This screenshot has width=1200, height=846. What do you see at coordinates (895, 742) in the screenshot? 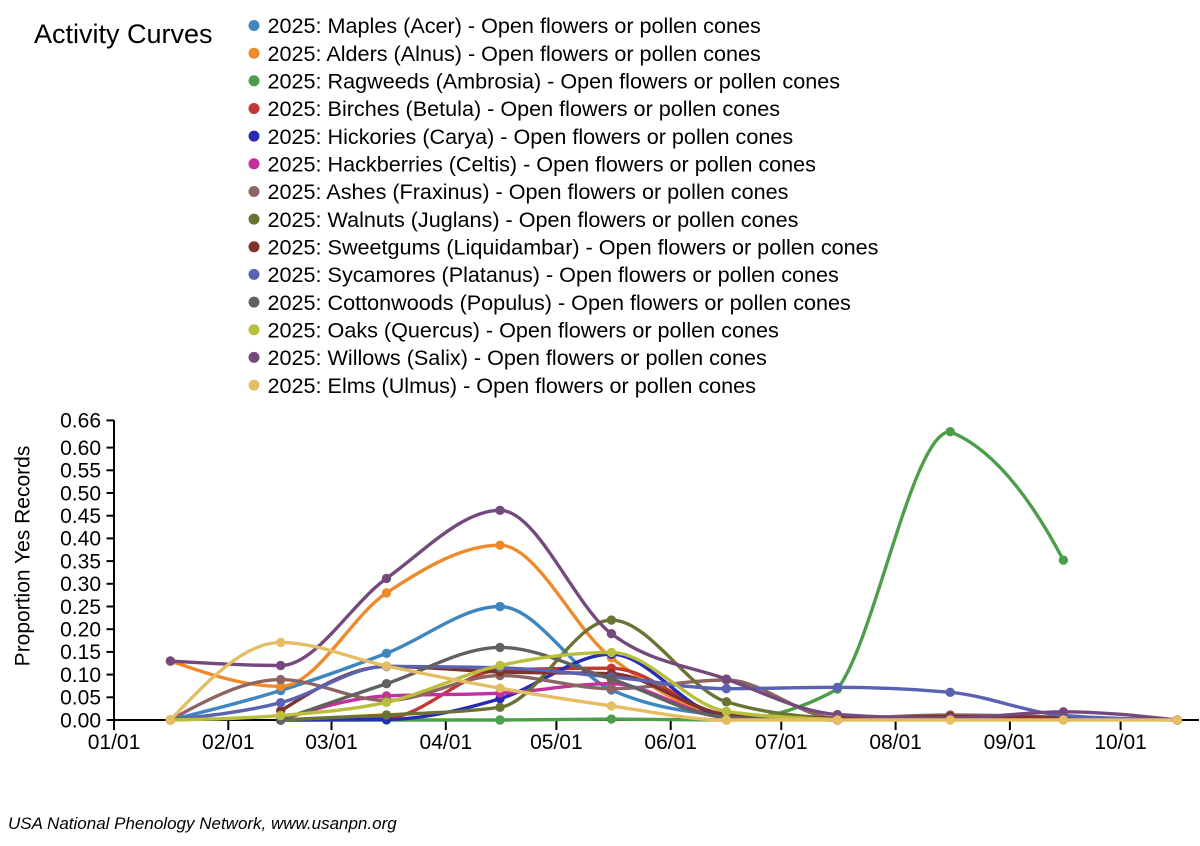
I see `svg-text: 08/01` at bounding box center [895, 742].